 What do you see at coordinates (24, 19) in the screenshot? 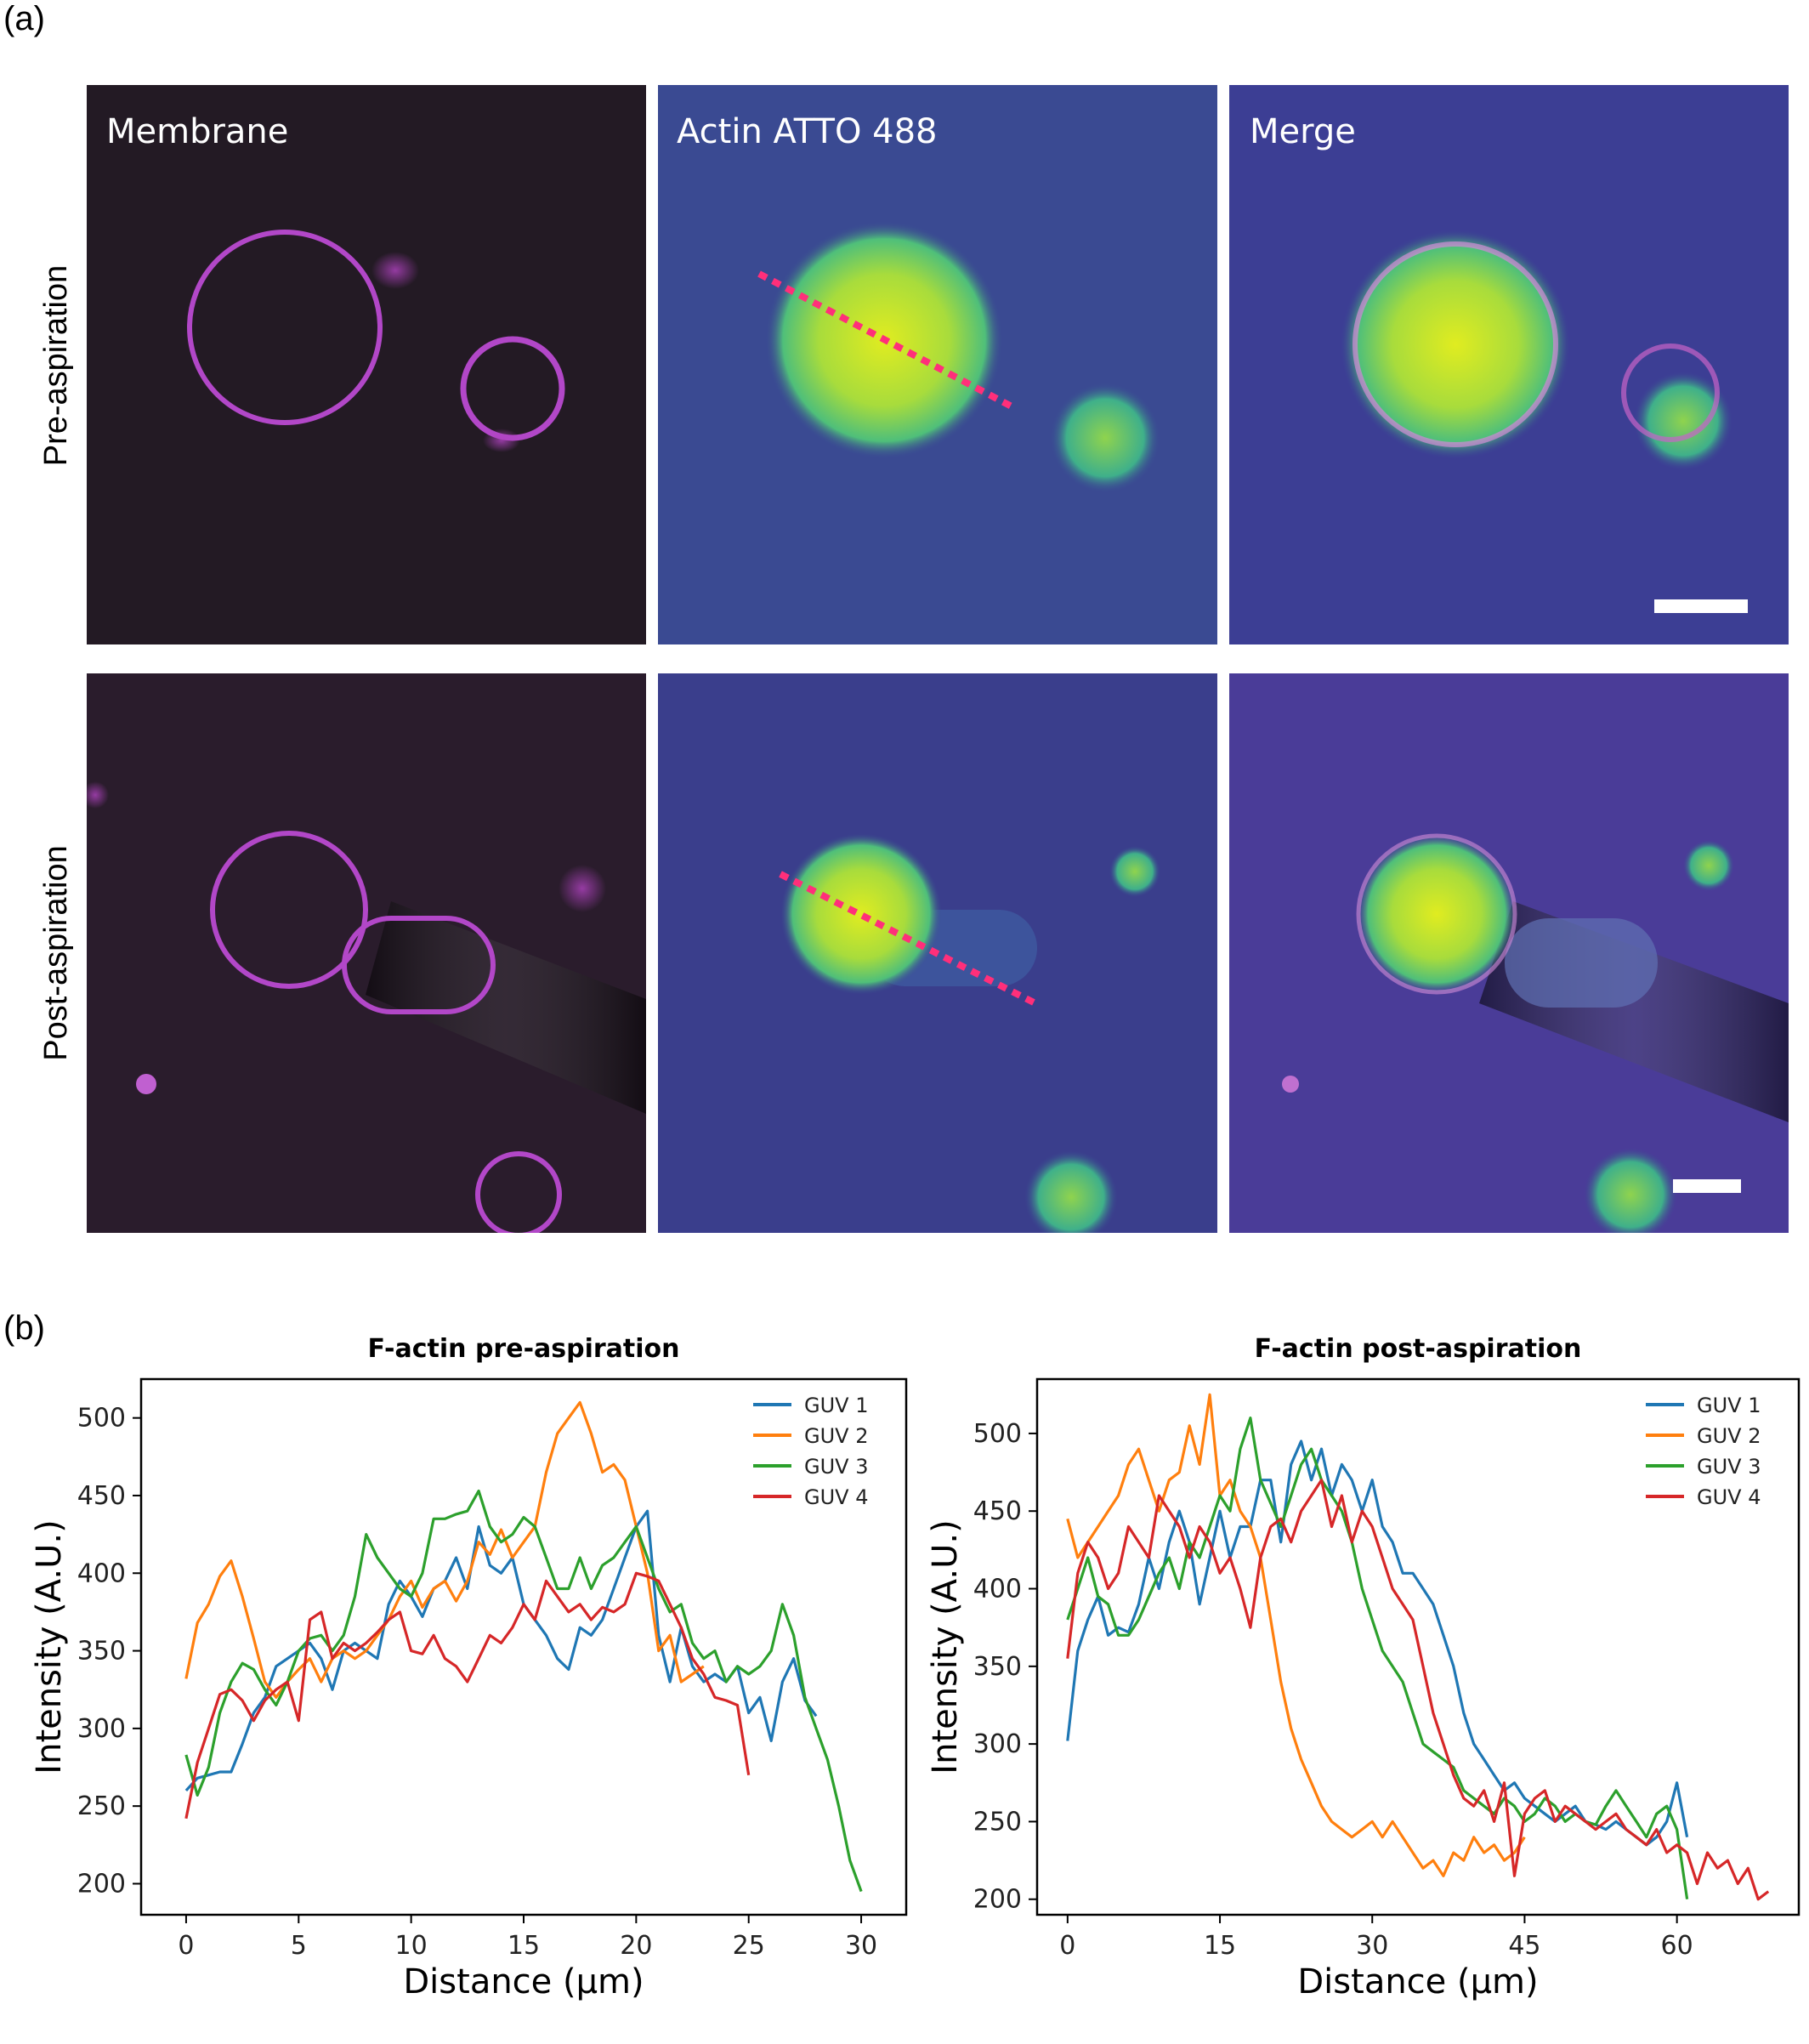
I see `panel-a-label: (a)` at bounding box center [24, 19].